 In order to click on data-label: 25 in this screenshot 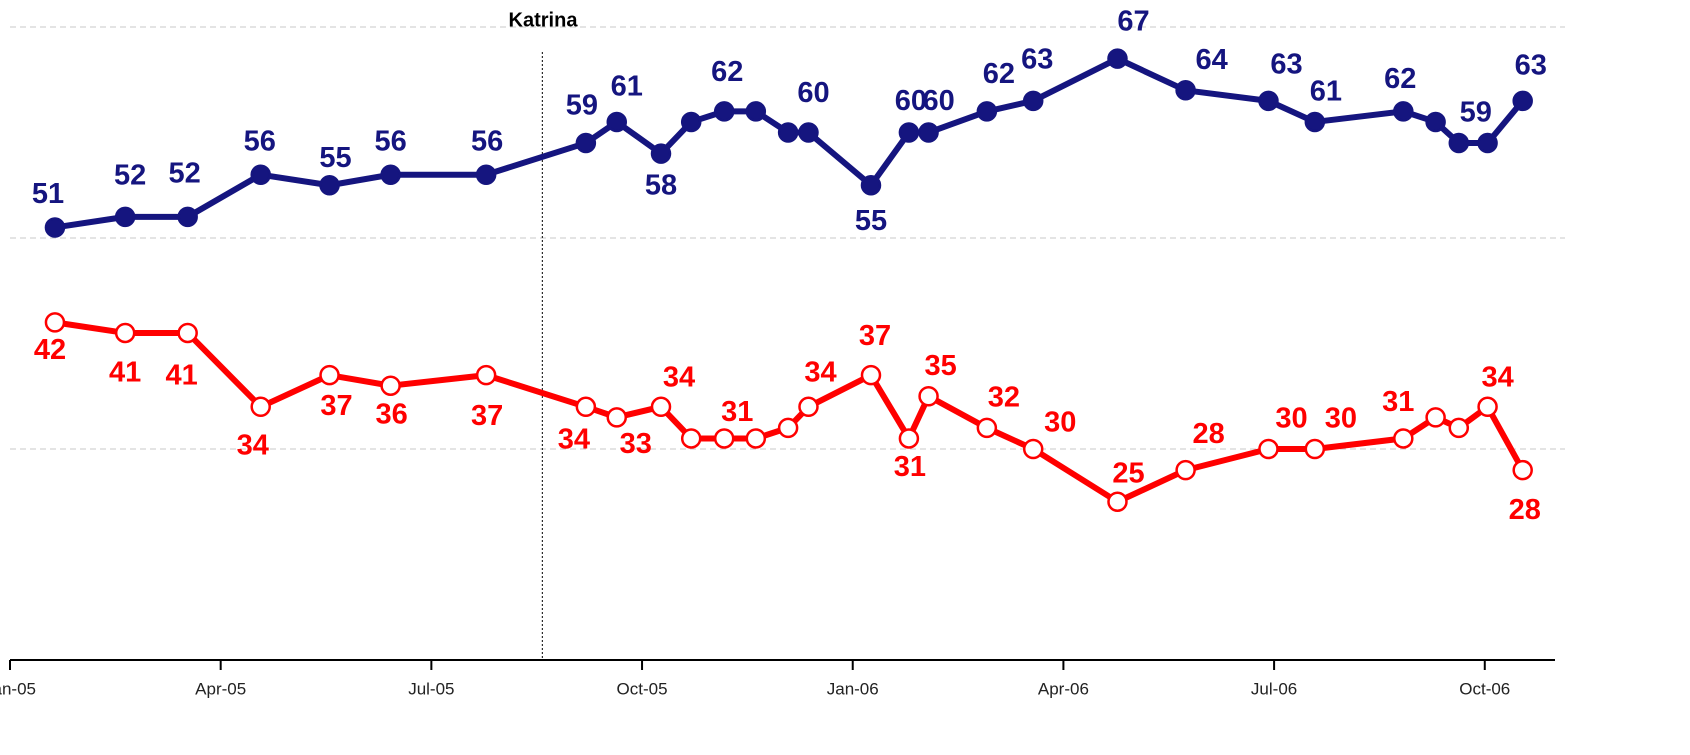, I will do `click(1128, 473)`.